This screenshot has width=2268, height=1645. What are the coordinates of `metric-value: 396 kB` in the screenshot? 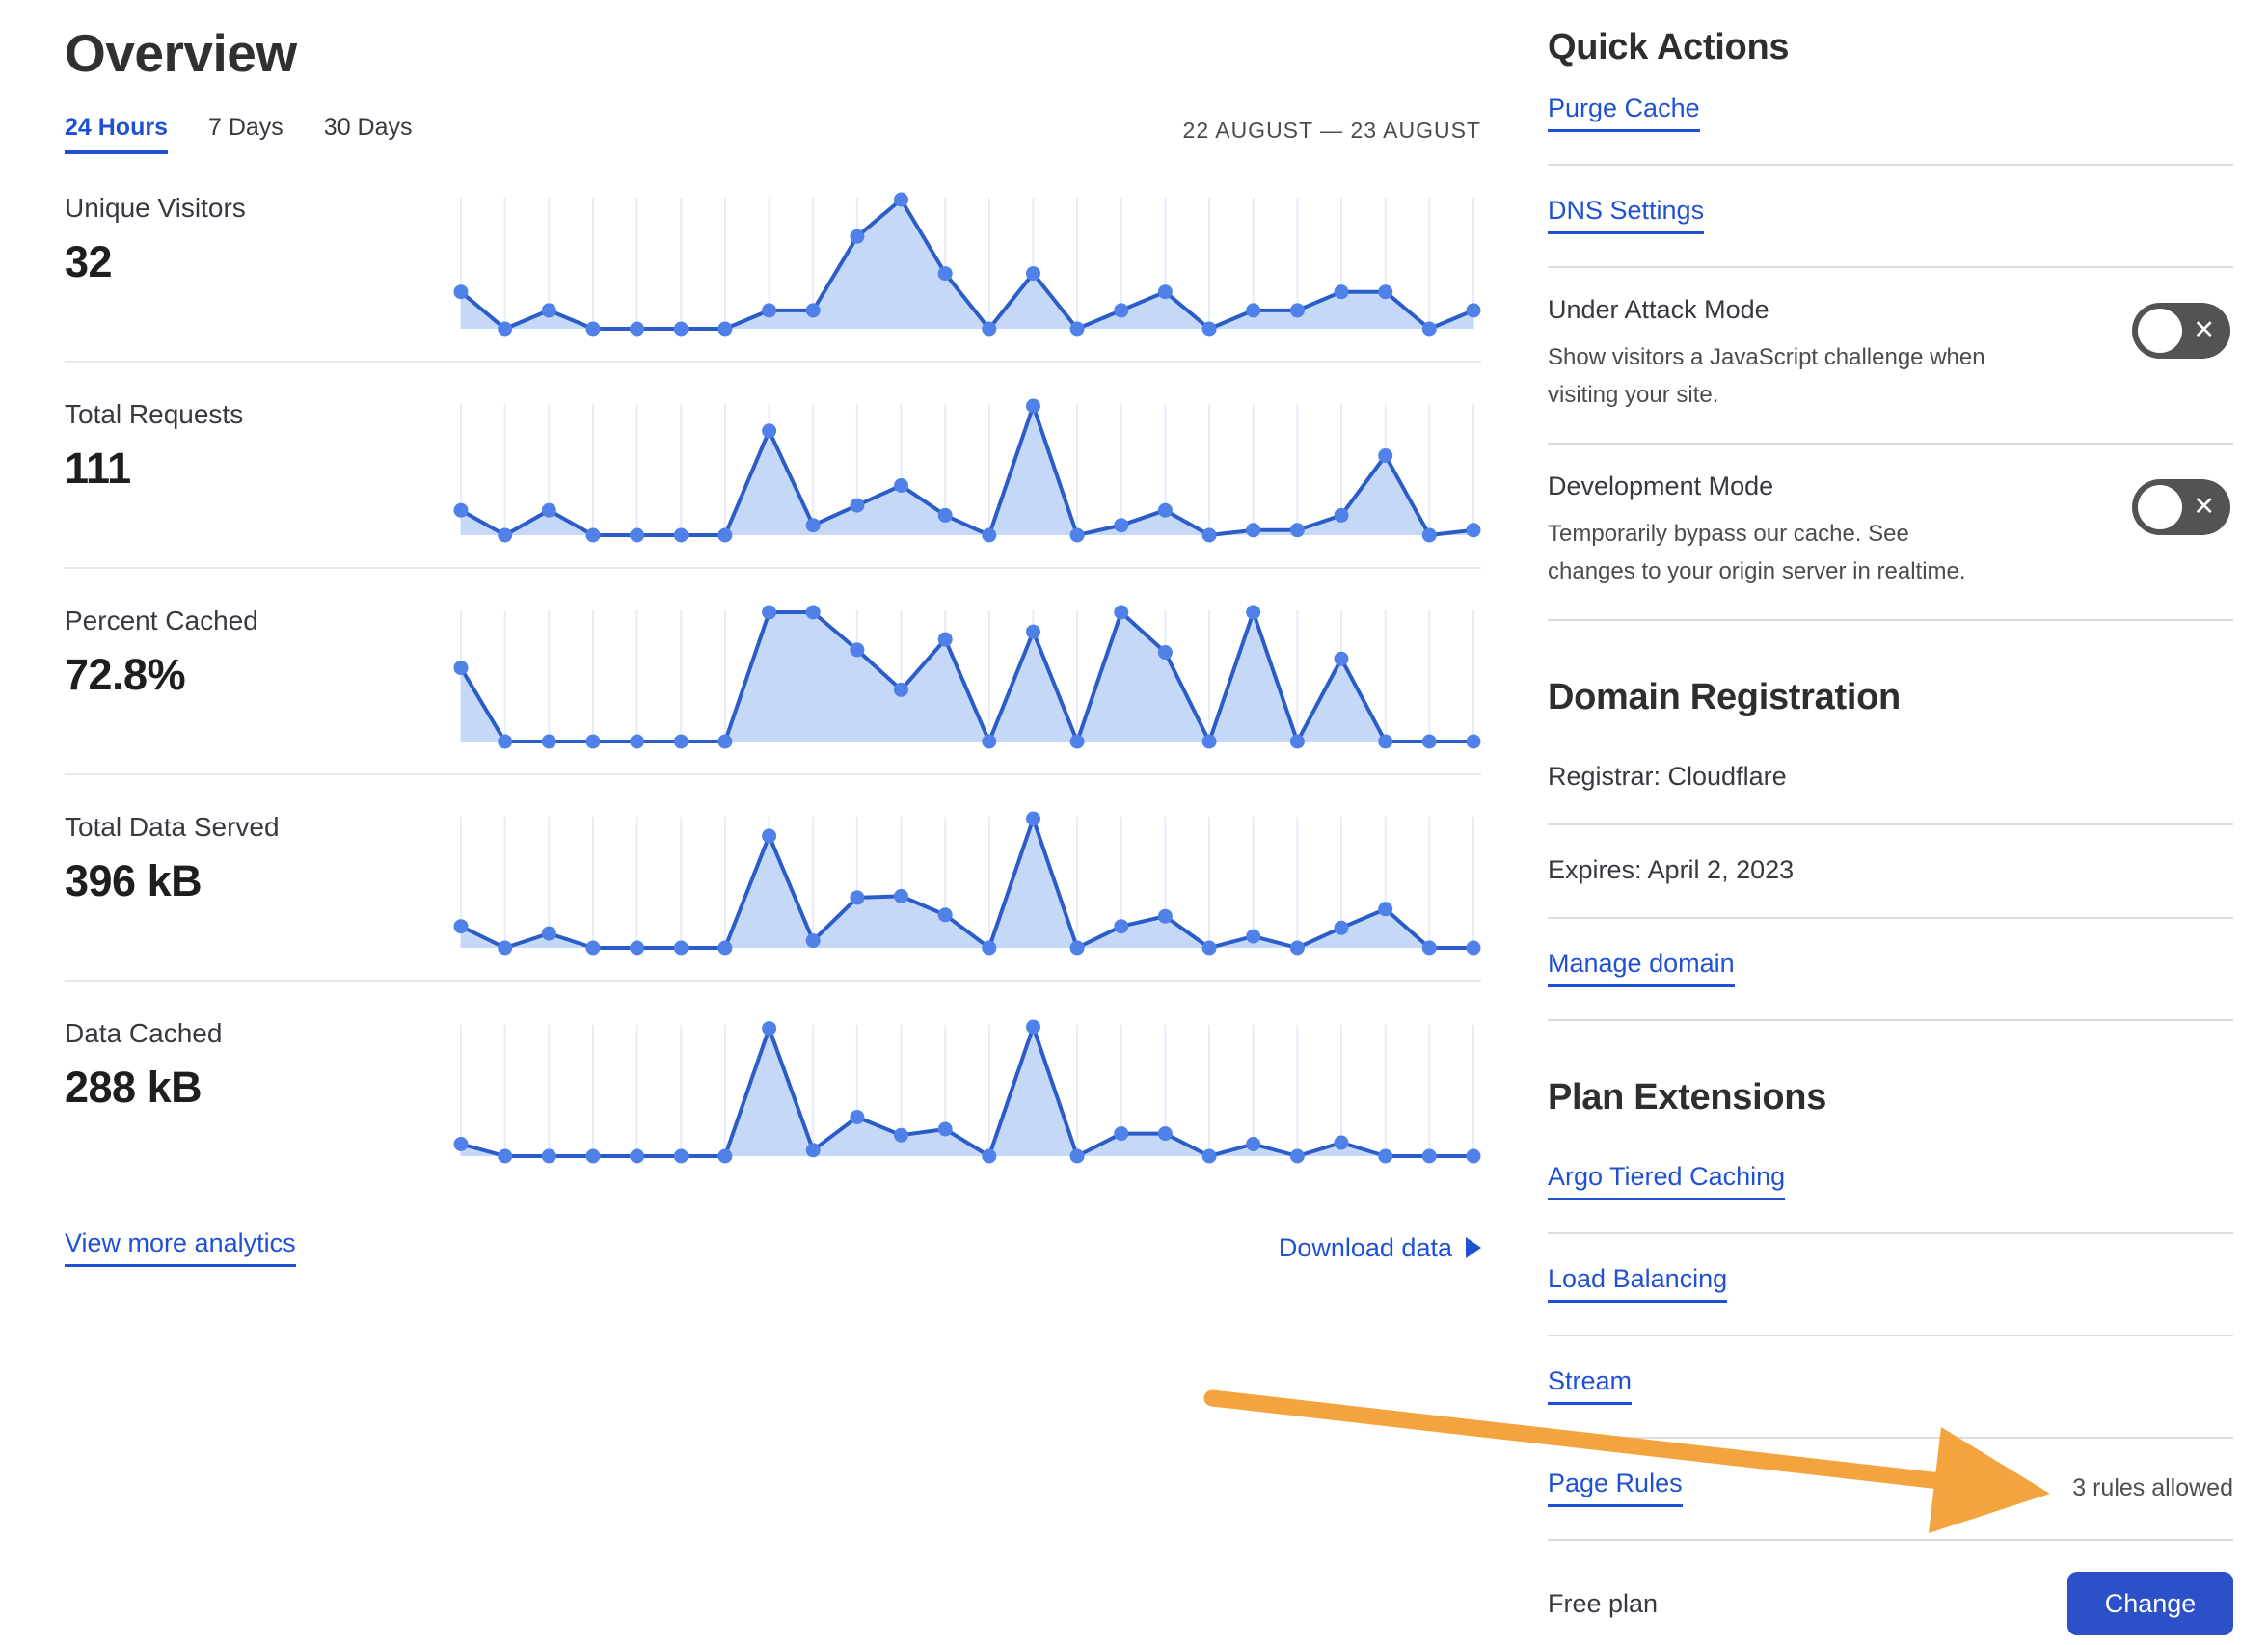 It's located at (133, 880).